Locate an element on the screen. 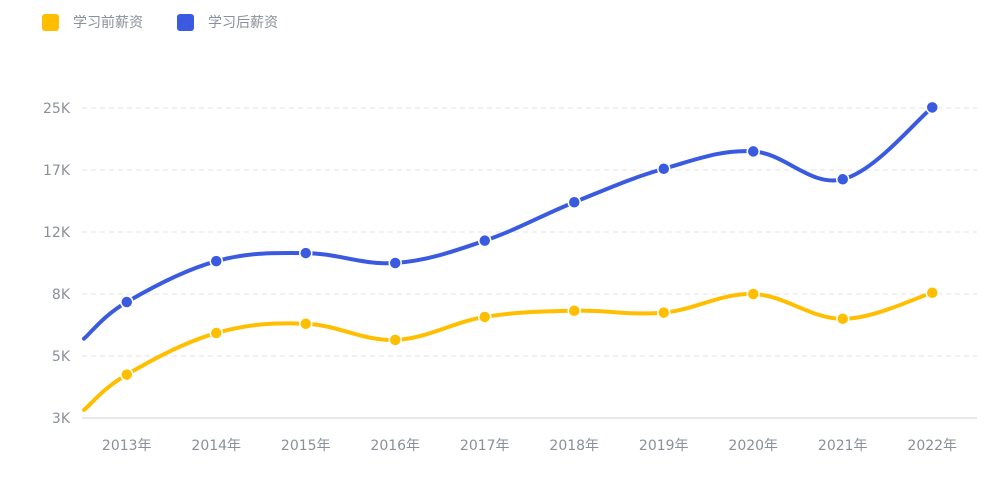  legend-label-before: 学习前薪资 is located at coordinates (108, 23).